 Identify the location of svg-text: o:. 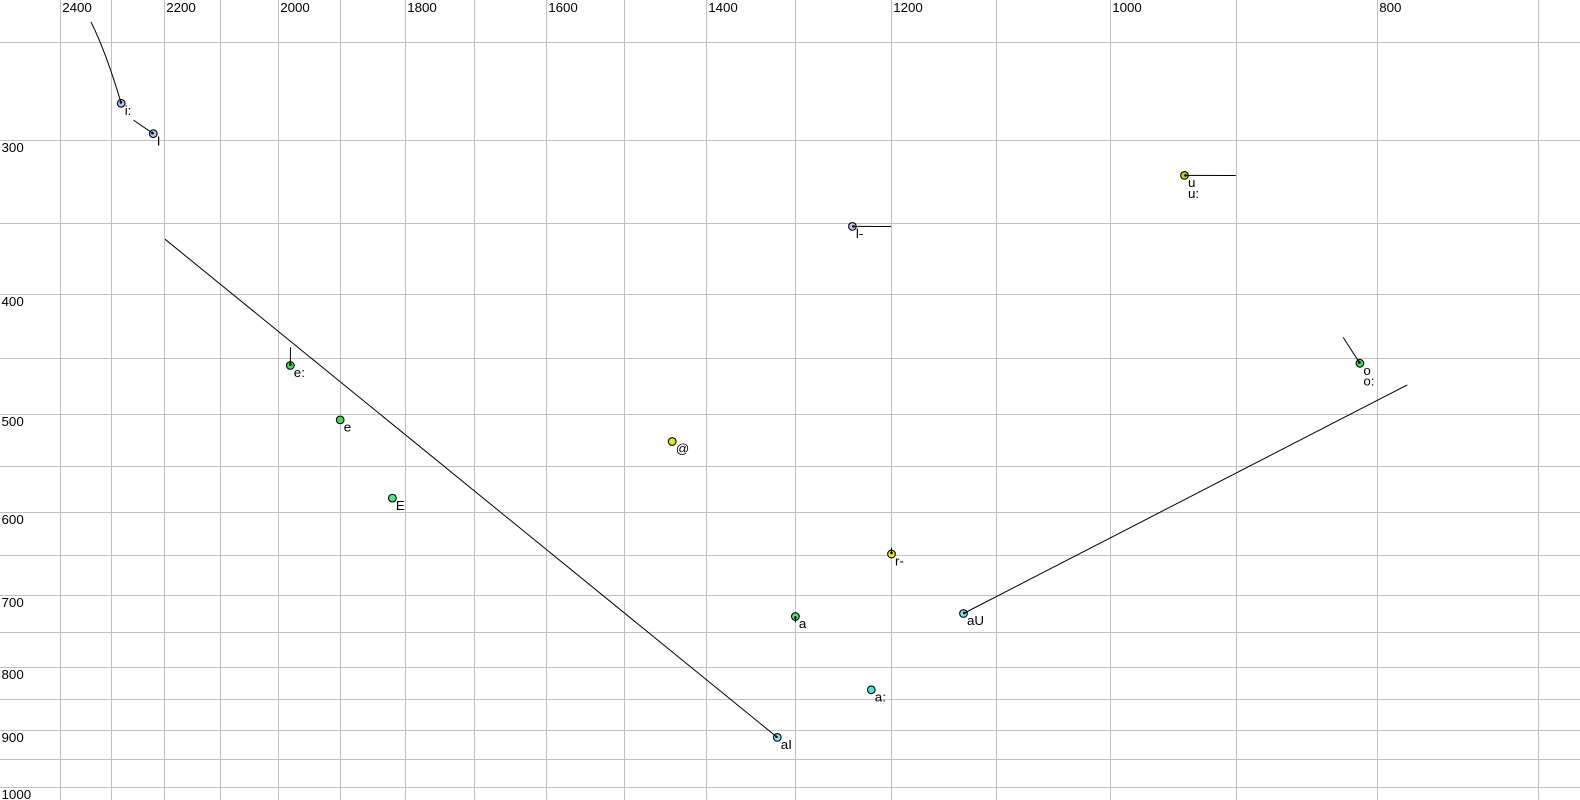
(1368, 381).